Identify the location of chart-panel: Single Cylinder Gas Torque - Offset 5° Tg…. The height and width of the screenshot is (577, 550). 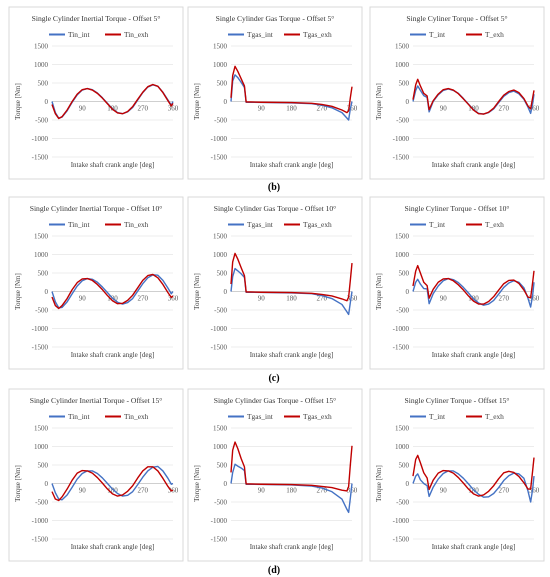
(275, 93).